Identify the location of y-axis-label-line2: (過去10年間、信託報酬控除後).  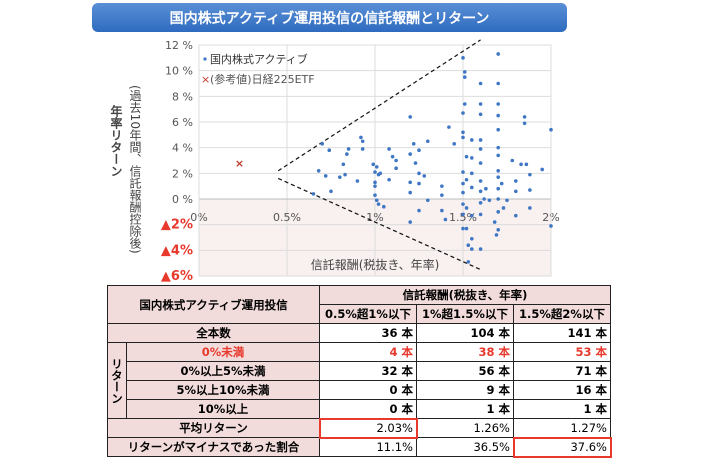
(135, 169).